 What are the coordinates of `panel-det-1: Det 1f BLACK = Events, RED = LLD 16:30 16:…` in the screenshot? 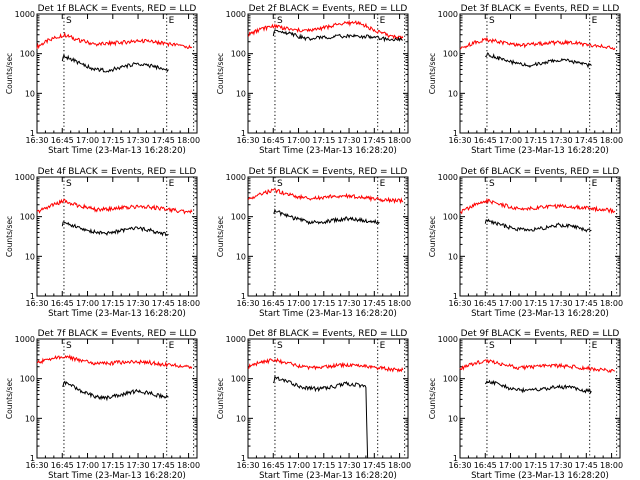 It's located at (102, 80).